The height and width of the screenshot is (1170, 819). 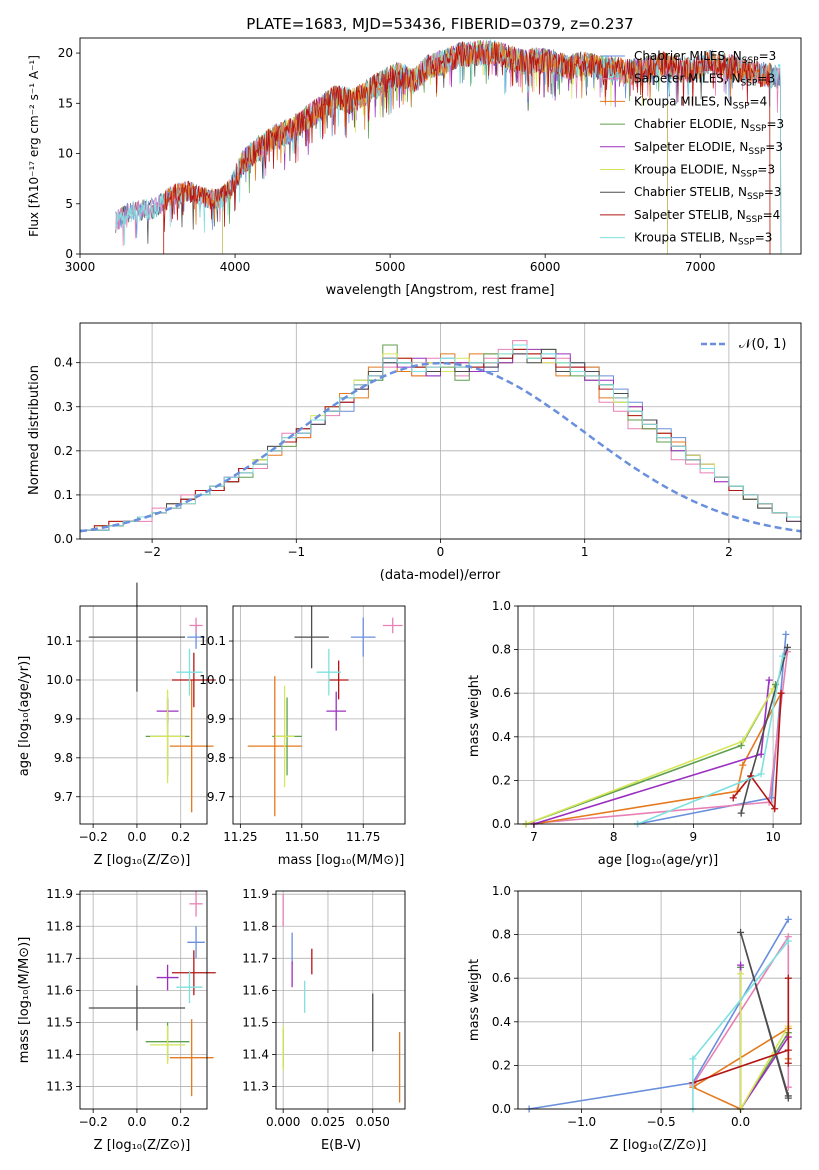 What do you see at coordinates (212, 680) in the screenshot?
I see `y-tick-label: 10.0` at bounding box center [212, 680].